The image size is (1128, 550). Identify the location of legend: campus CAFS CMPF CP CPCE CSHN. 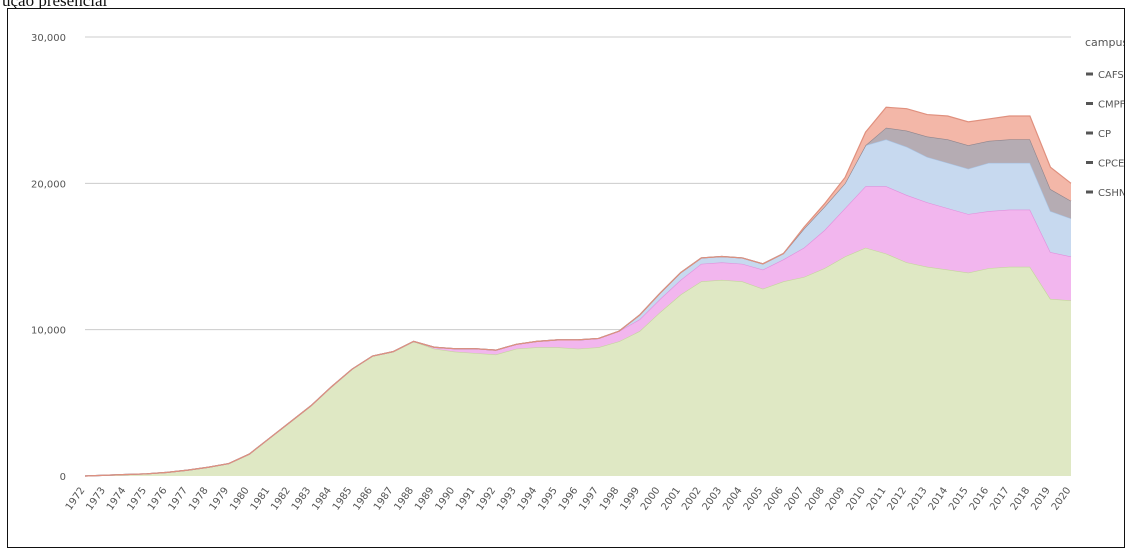
(1105, 117).